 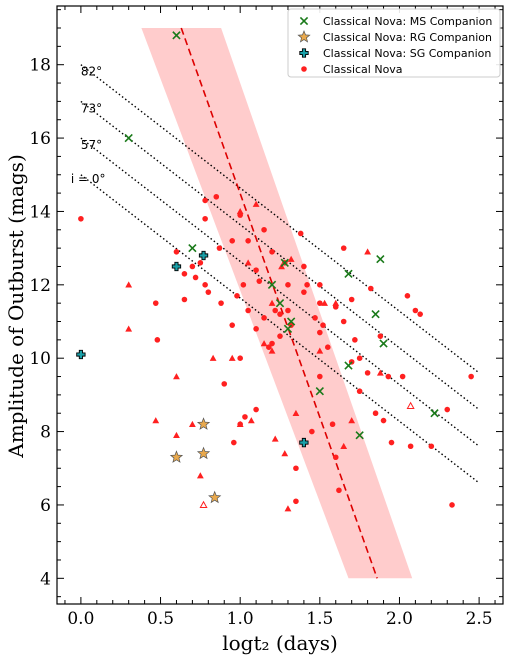 I want to click on inclination-label-2: 73°, so click(x=91, y=108).